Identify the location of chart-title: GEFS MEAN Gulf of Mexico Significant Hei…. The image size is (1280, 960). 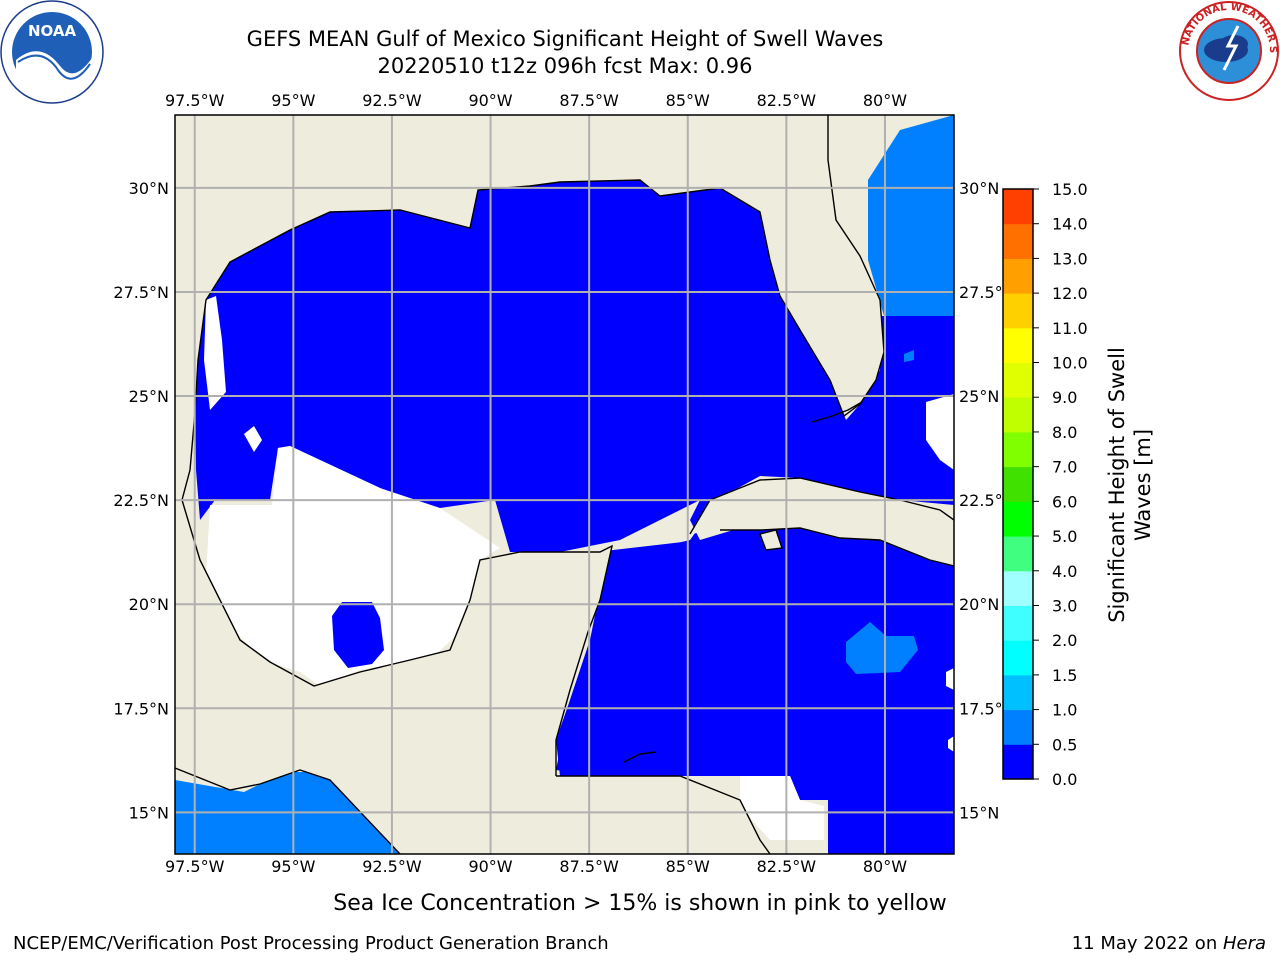
(565, 39).